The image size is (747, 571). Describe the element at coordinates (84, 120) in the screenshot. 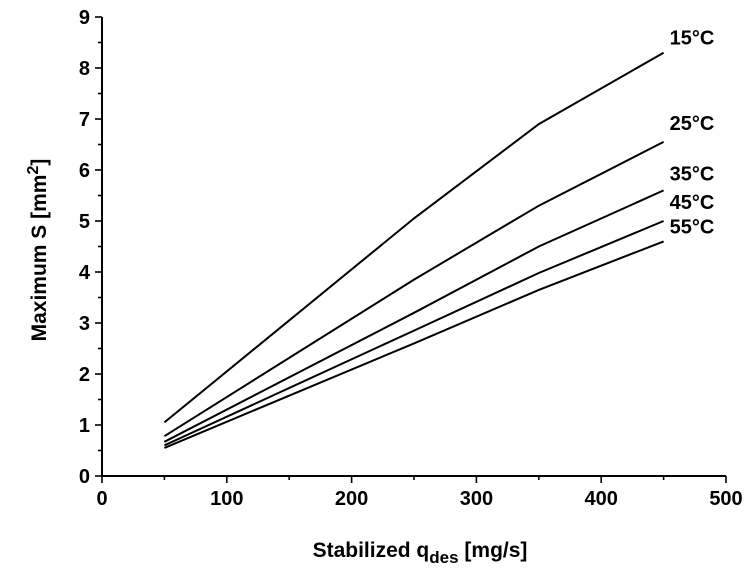

I see `y-tick-label: 7` at that location.